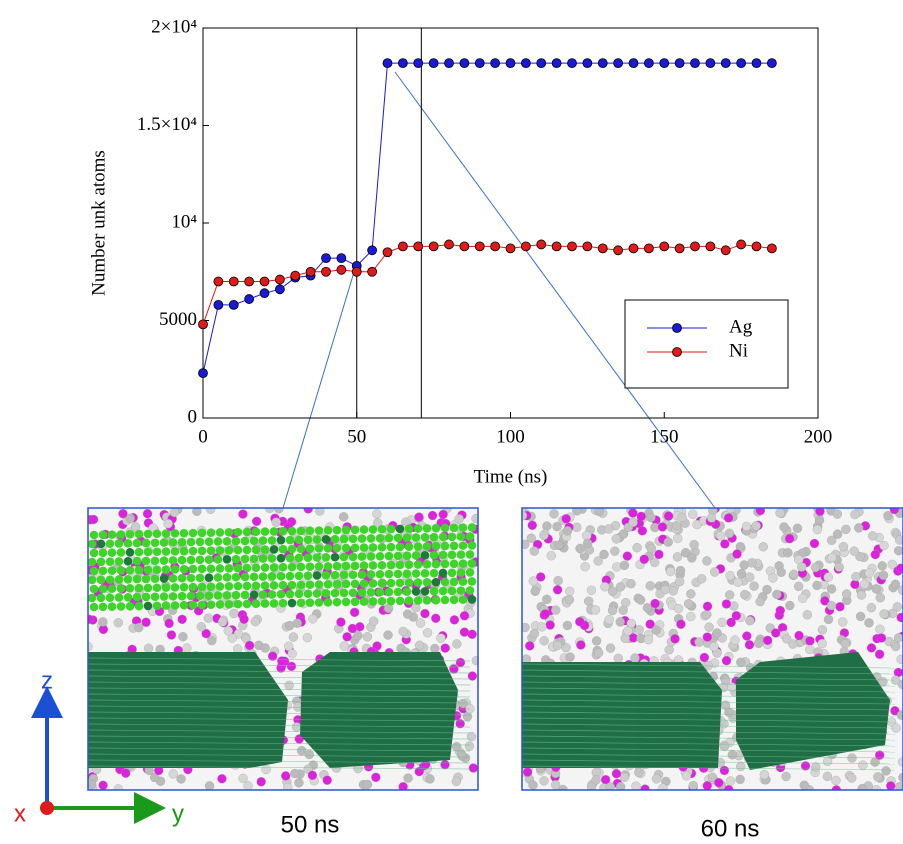 This screenshot has height=844, width=903. I want to click on y-tick-label: 5000, so click(178, 319).